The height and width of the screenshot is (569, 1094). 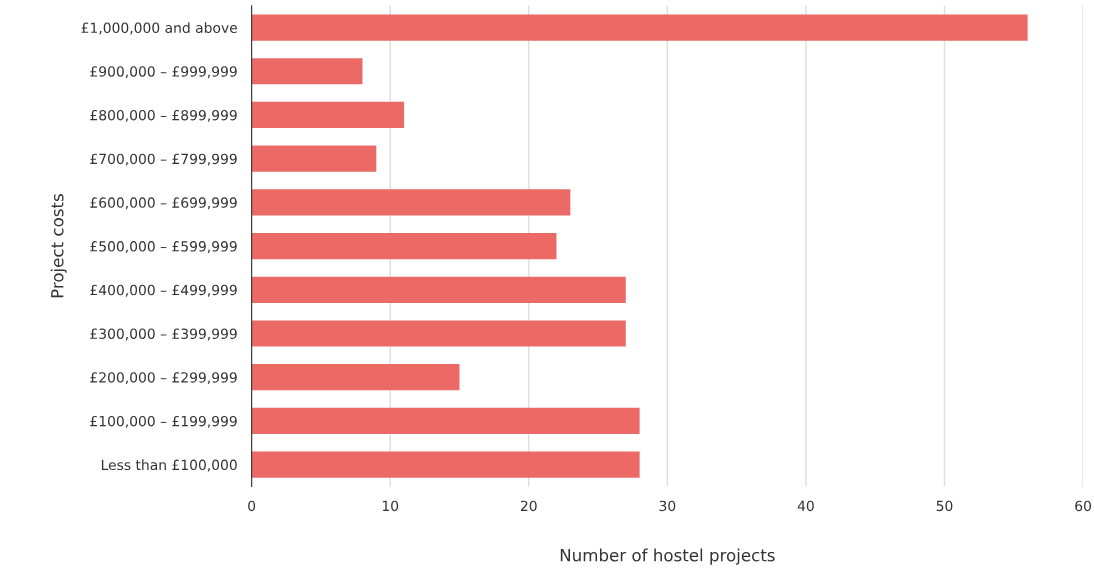 I want to click on y-axis-title: Project costs, so click(x=58, y=246).